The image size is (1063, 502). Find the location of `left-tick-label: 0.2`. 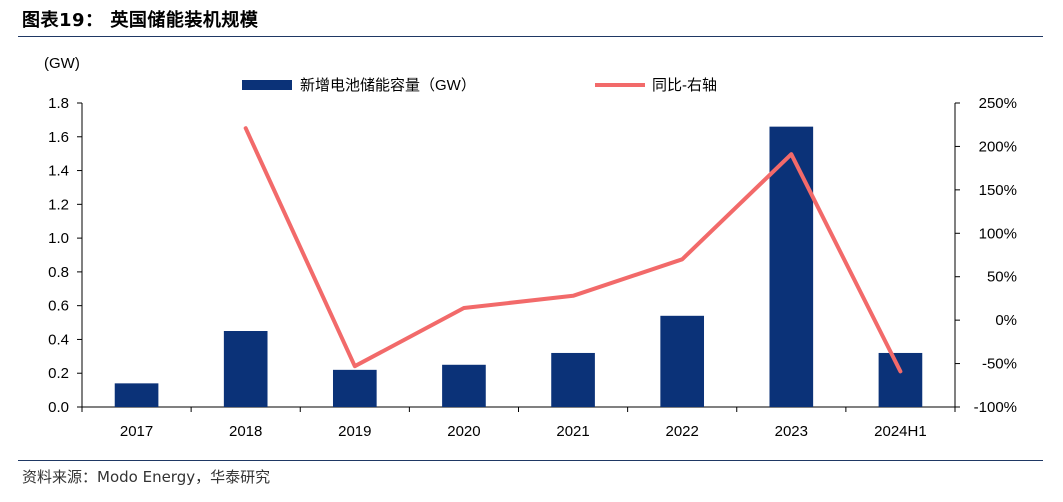

left-tick-label: 0.2 is located at coordinates (58, 373).